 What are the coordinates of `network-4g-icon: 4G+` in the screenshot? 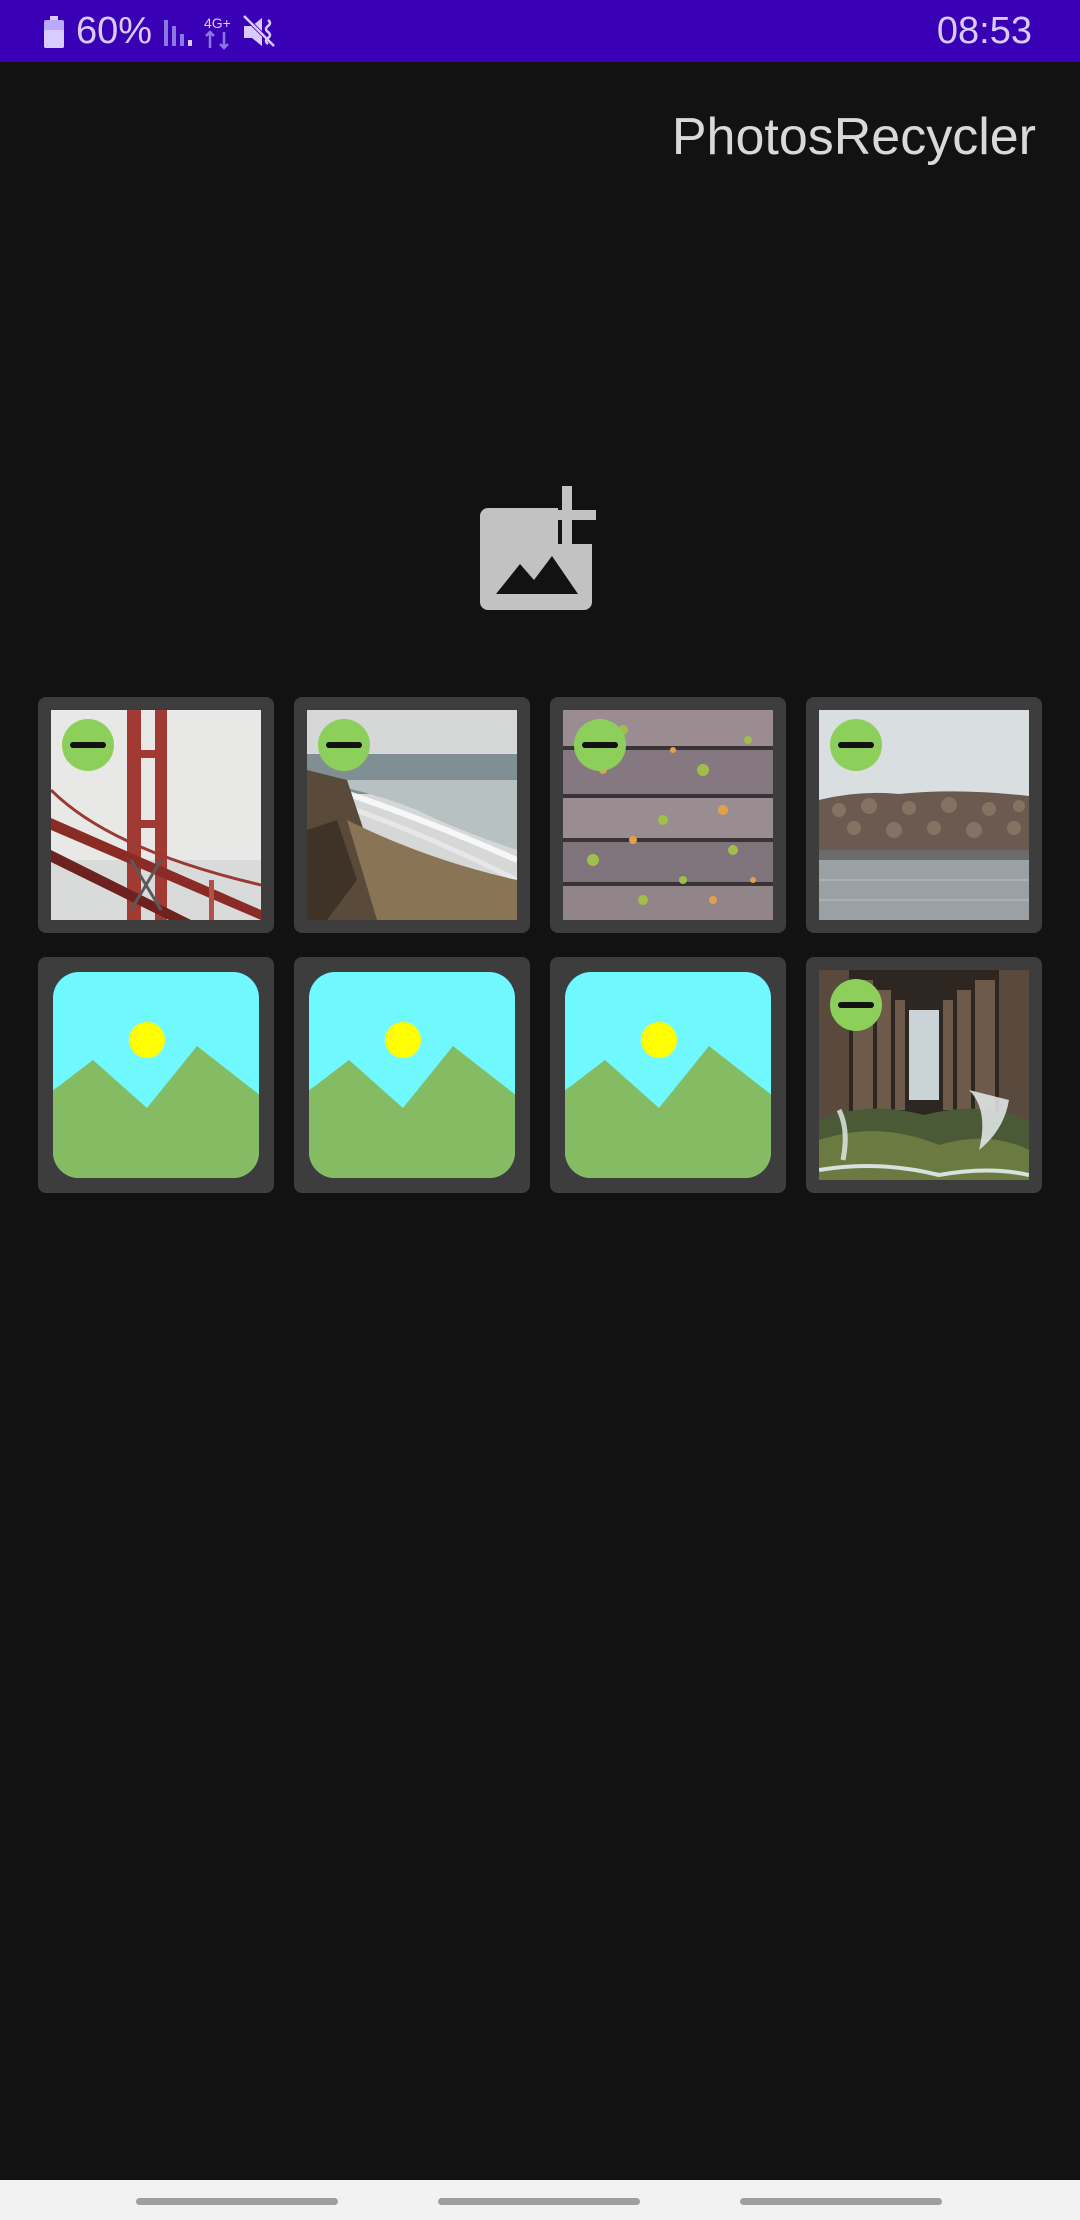 It's located at (217, 32).